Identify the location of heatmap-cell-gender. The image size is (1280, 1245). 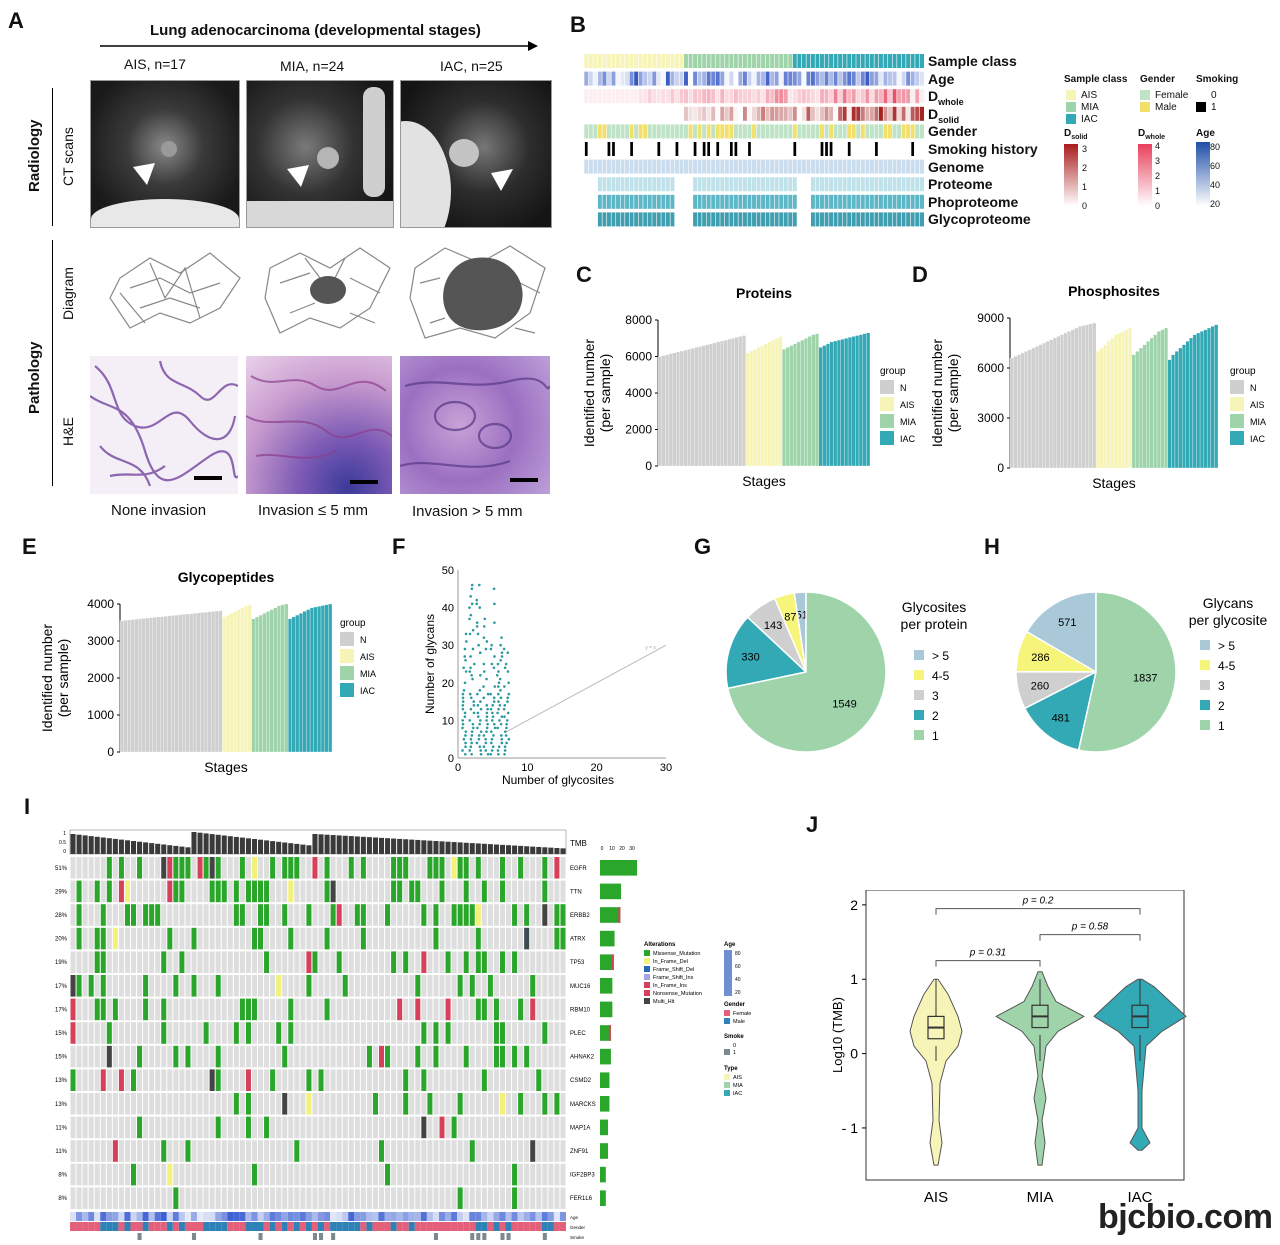
(722, 131).